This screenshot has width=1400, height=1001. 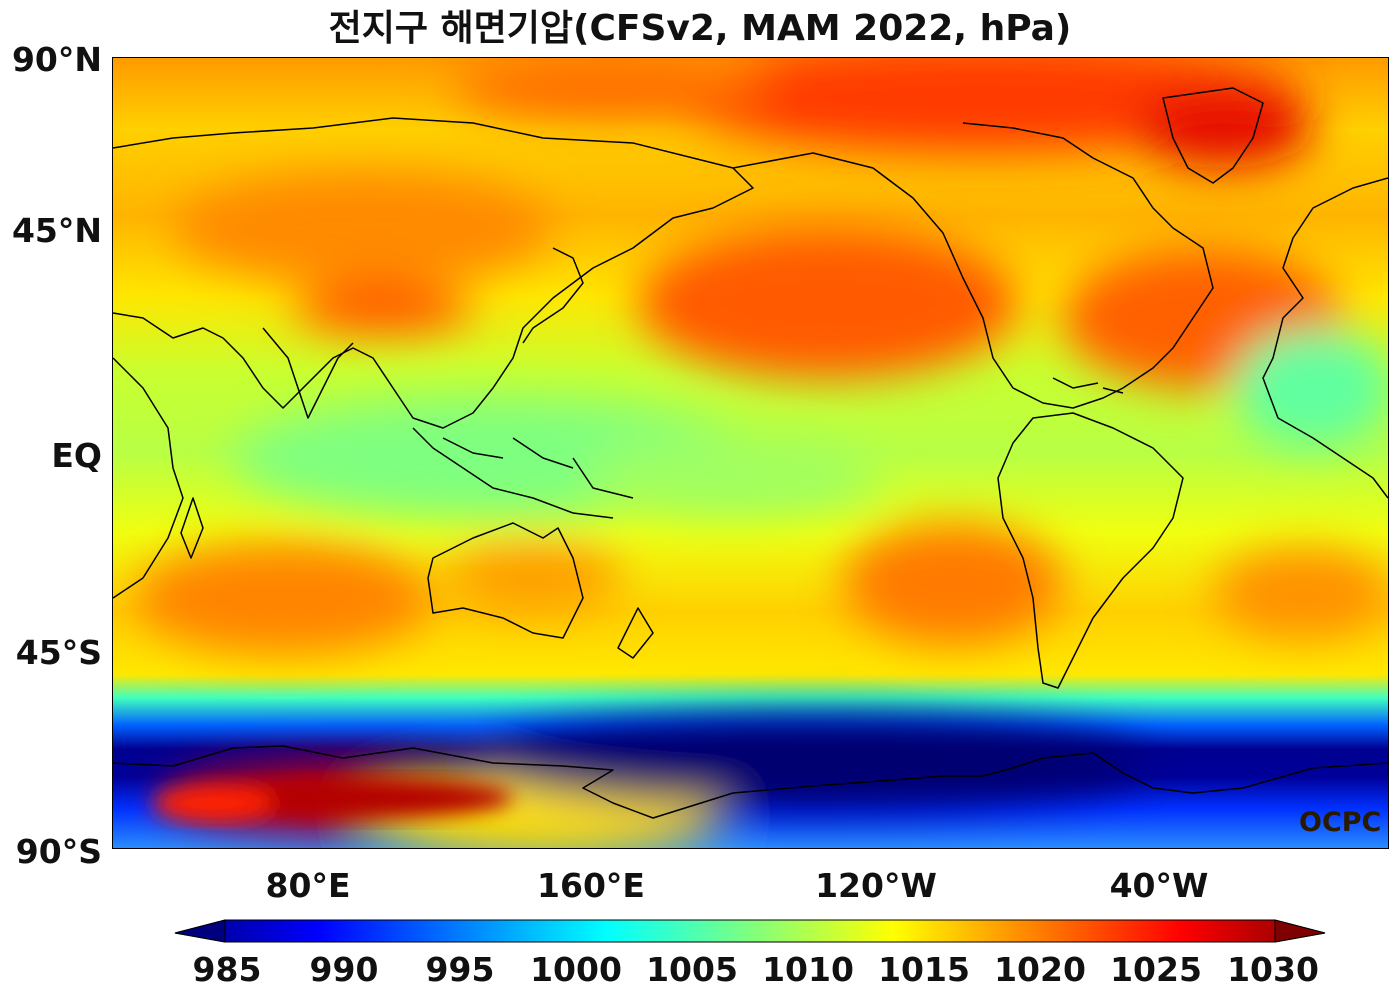 What do you see at coordinates (692, 969) in the screenshot?
I see `cbar-tick-1005: 1005` at bounding box center [692, 969].